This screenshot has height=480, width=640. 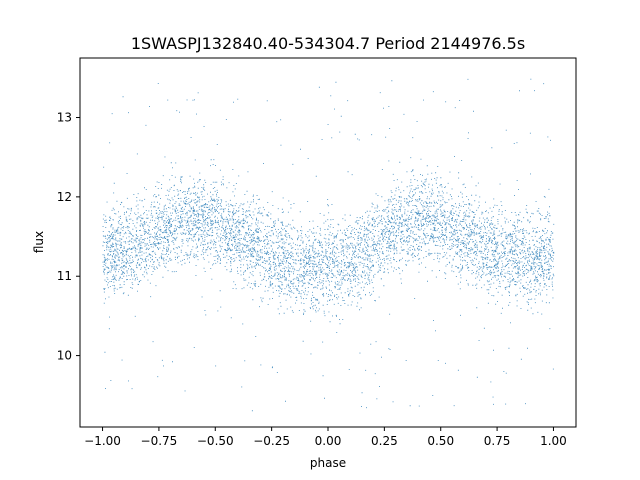 What do you see at coordinates (497, 441) in the screenshot?
I see `x-tick-label: 0.75` at bounding box center [497, 441].